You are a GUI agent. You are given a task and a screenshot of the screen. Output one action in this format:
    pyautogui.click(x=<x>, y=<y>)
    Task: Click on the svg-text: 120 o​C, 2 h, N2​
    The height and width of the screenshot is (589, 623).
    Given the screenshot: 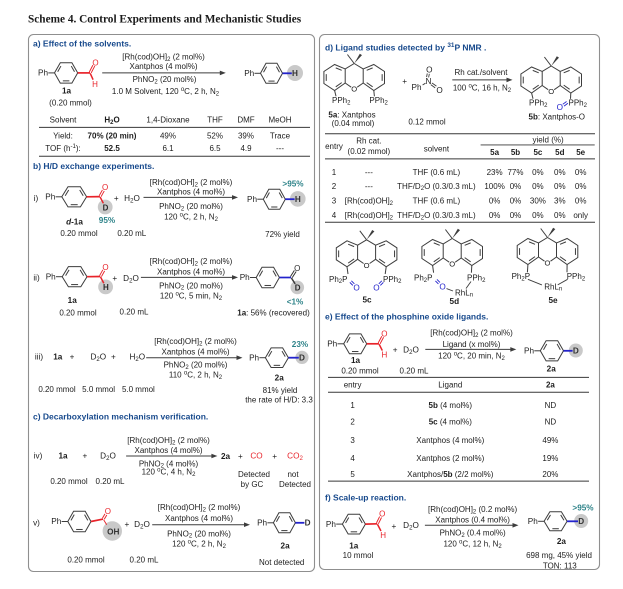 What is the action you would take?
    pyautogui.click(x=199, y=545)
    